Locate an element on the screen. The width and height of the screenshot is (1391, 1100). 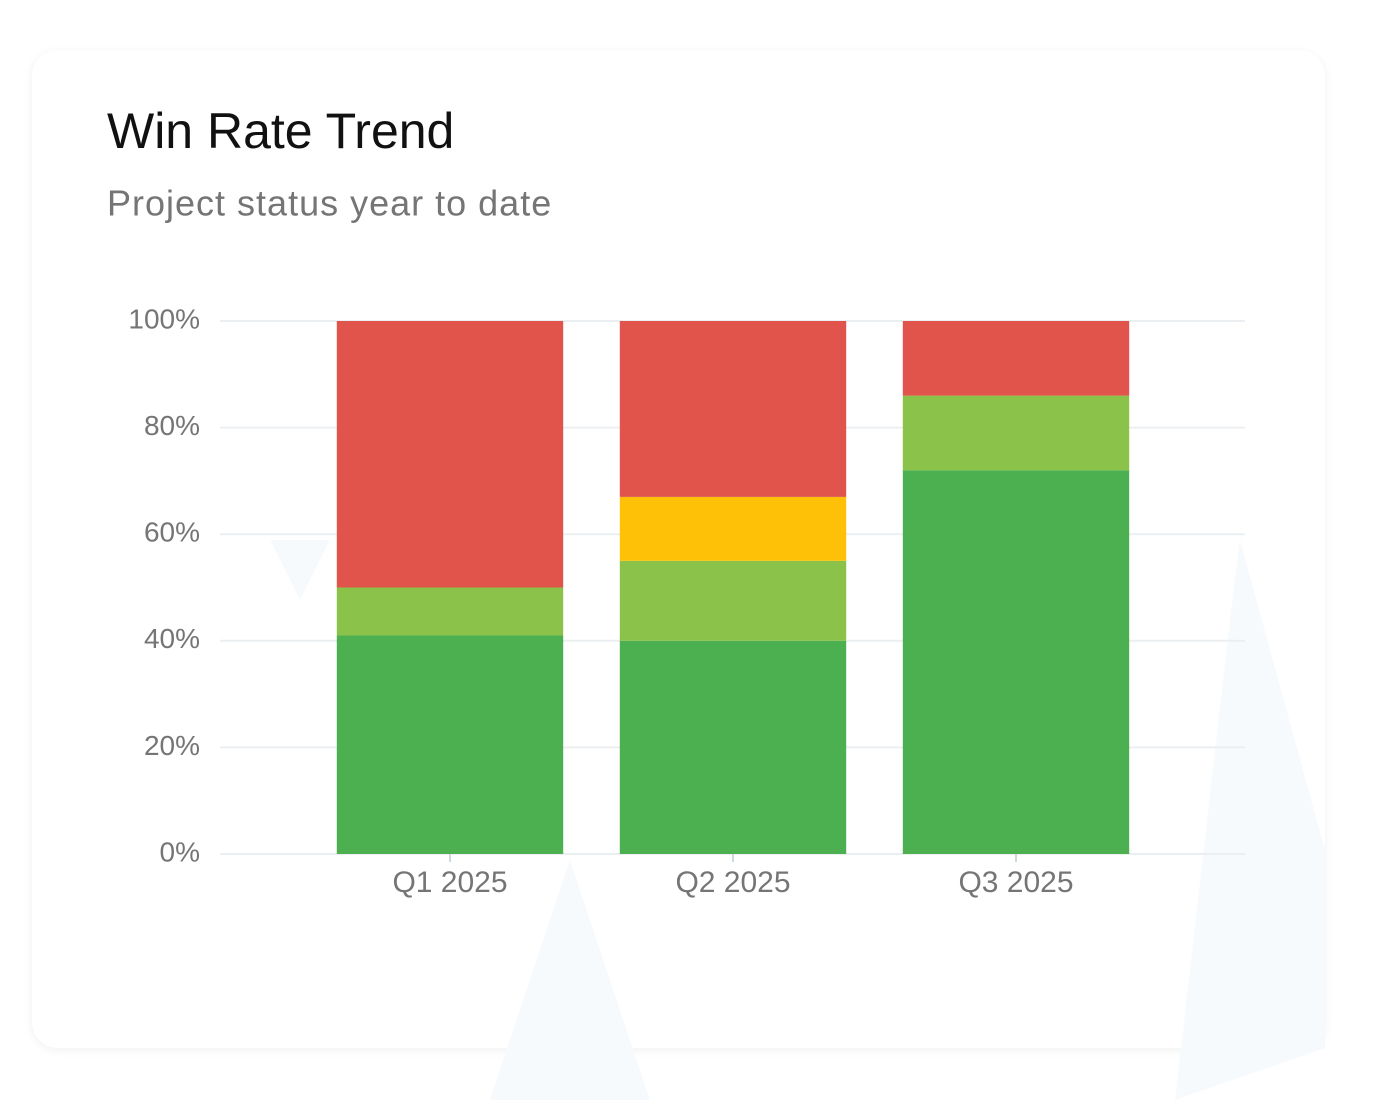
y-tick-label: 0% is located at coordinates (180, 851).